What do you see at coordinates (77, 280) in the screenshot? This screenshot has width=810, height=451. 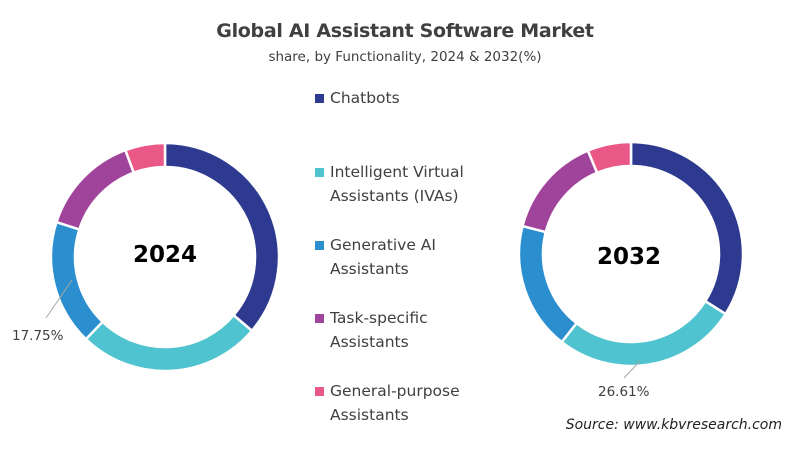 I see `slice-2024-generative-ai-assistants` at bounding box center [77, 280].